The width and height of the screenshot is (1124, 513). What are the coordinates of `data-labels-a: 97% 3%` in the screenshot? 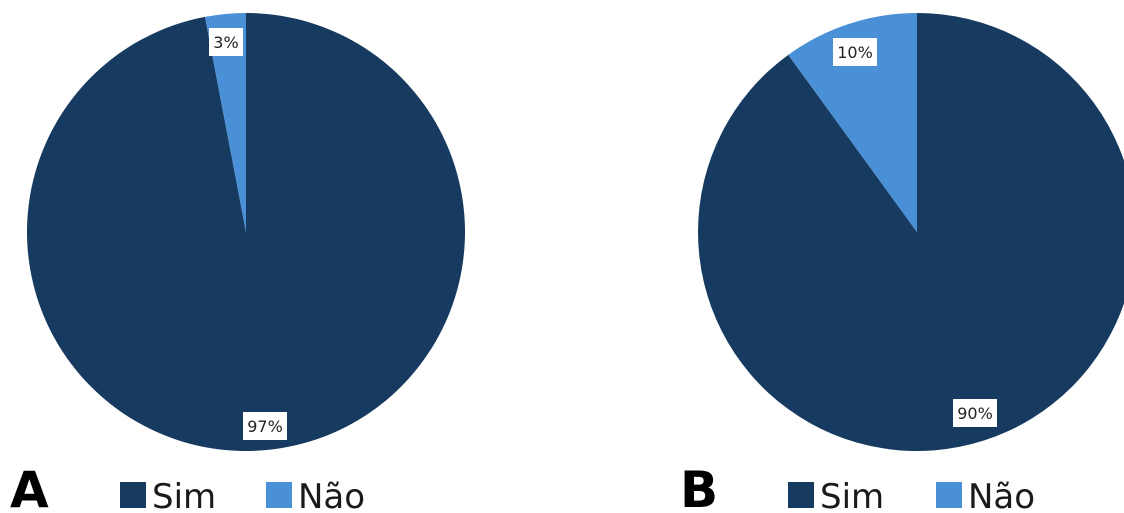 It's located at (248, 234).